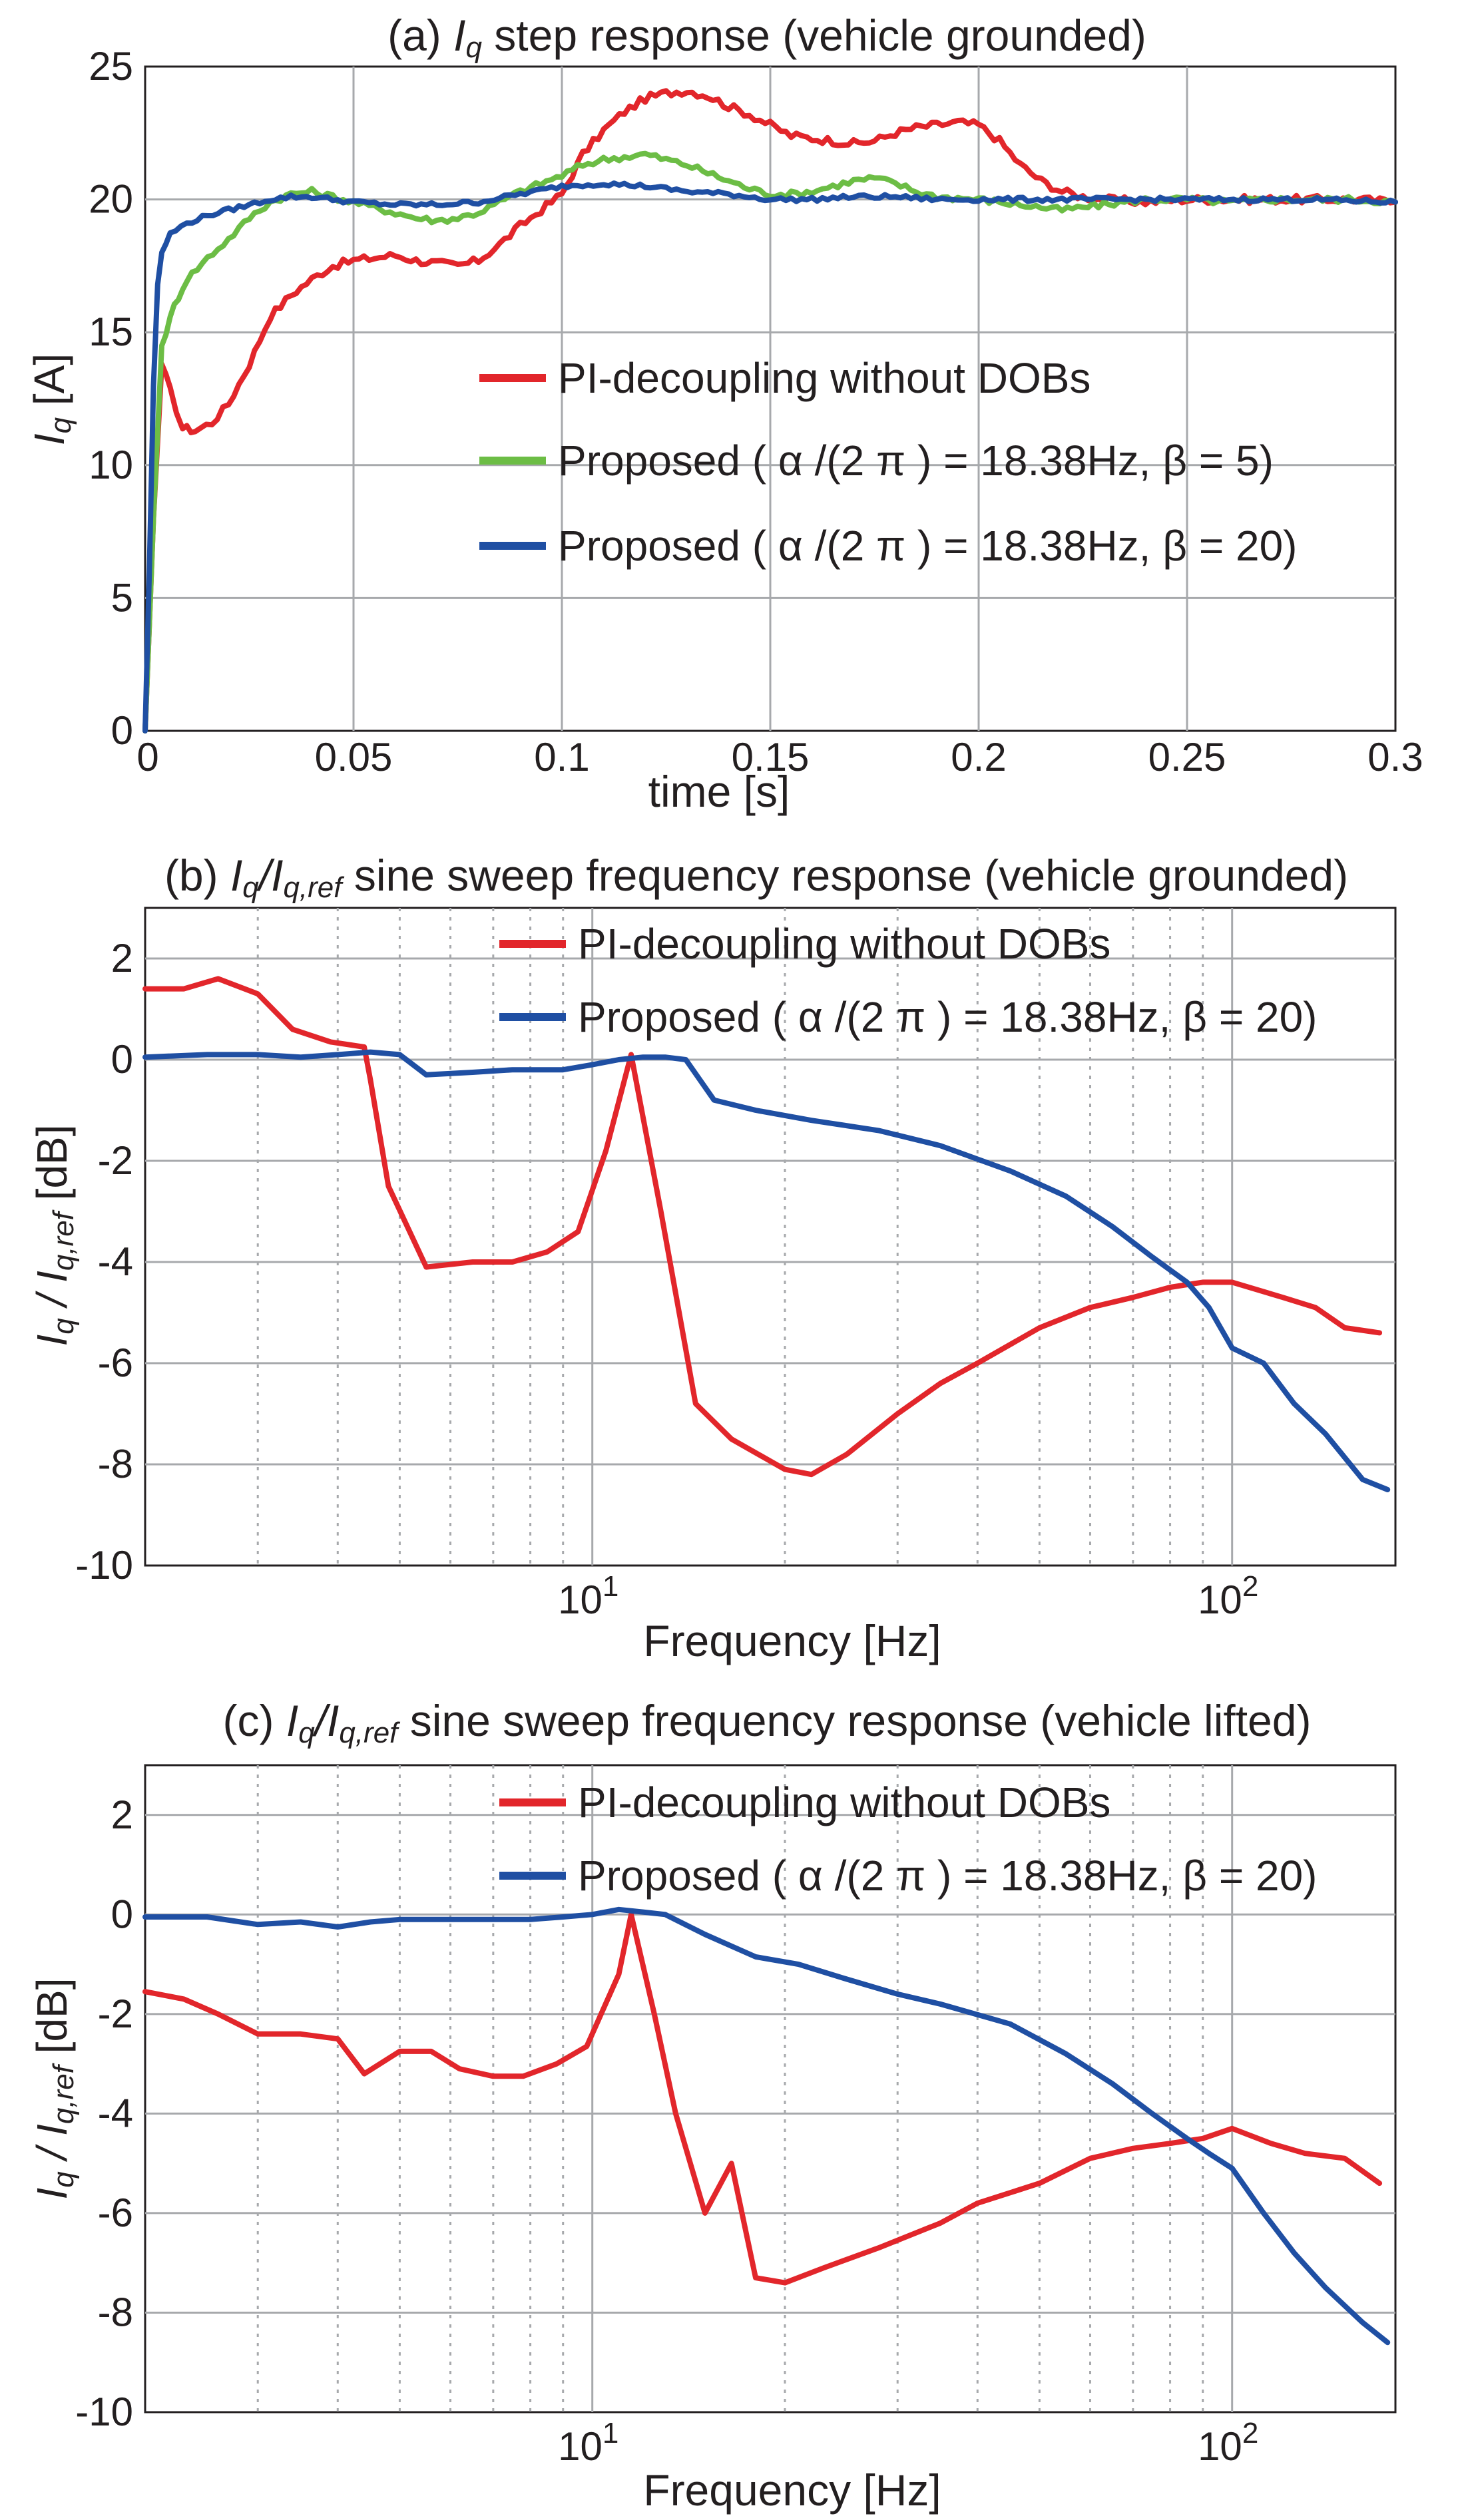 The image size is (1464, 2520). Describe the element at coordinates (1187, 757) in the screenshot. I see `x-tick-label: 0.25` at that location.